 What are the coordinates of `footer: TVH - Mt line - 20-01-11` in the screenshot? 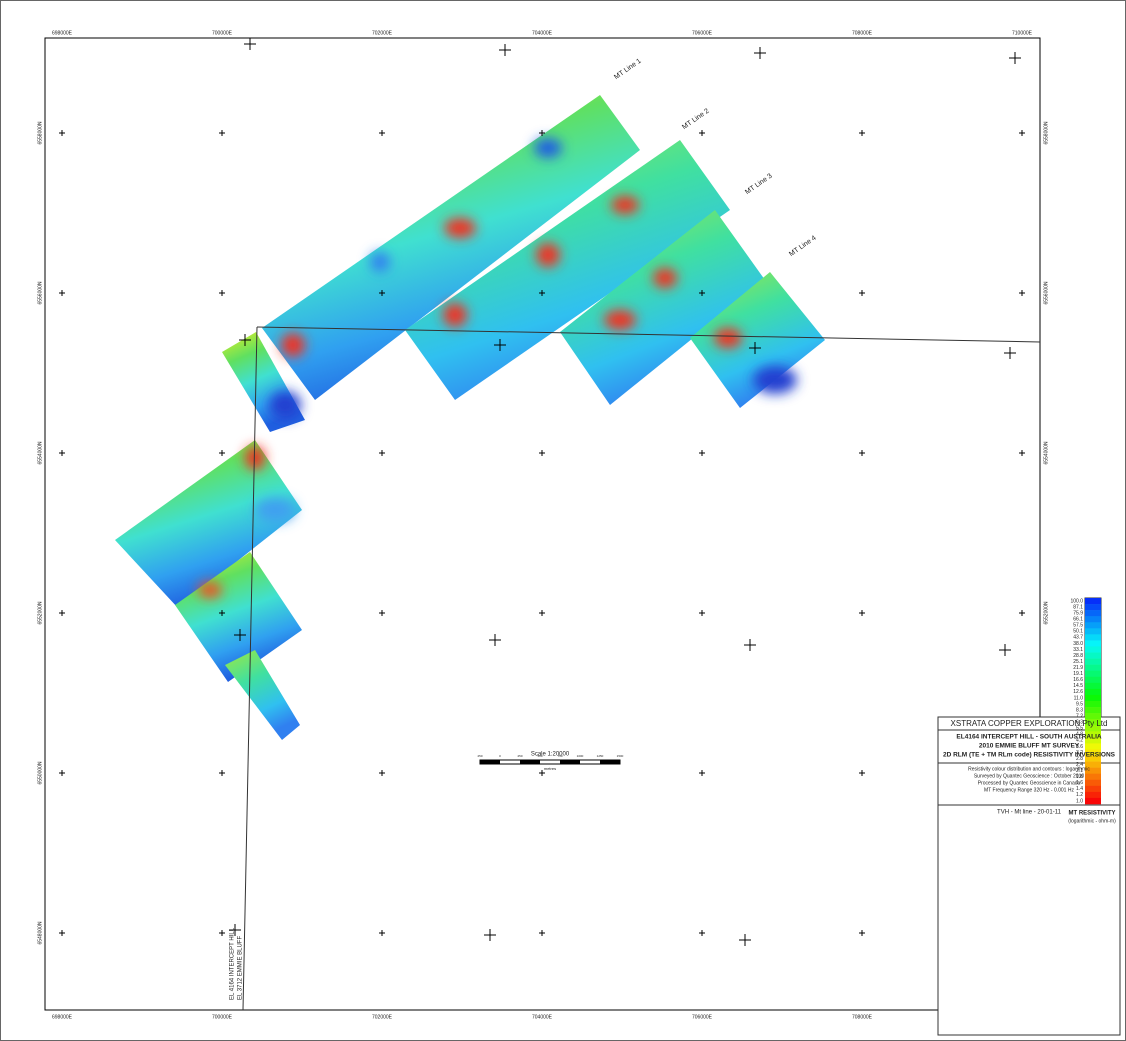 It's located at (1029, 813).